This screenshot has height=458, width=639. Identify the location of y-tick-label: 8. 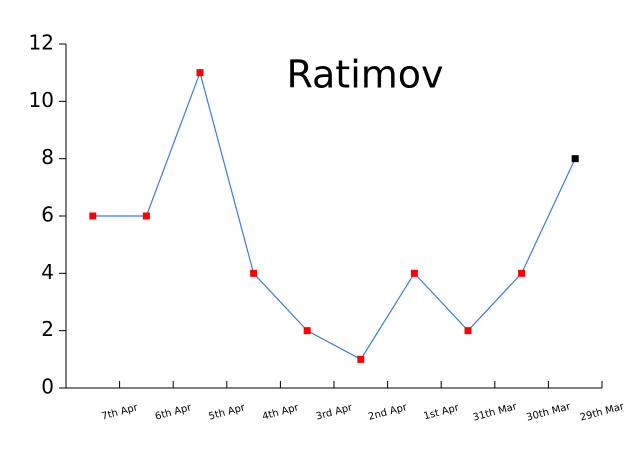
(47, 157).